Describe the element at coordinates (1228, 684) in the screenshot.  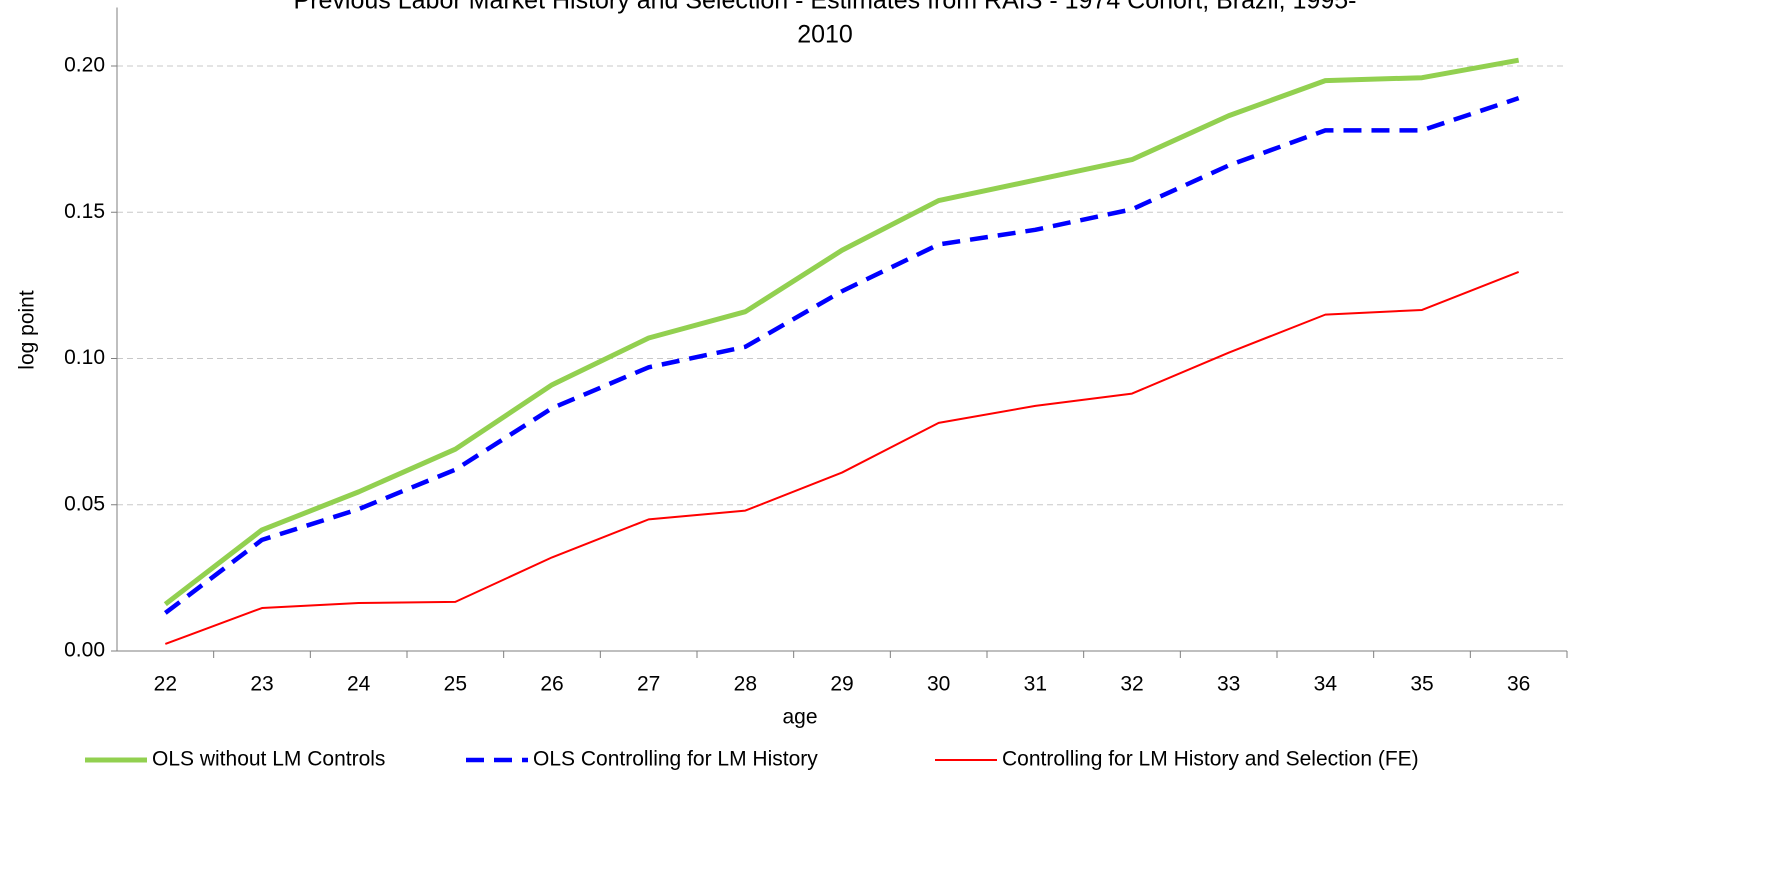
I see `x-tick-label: 33` at that location.